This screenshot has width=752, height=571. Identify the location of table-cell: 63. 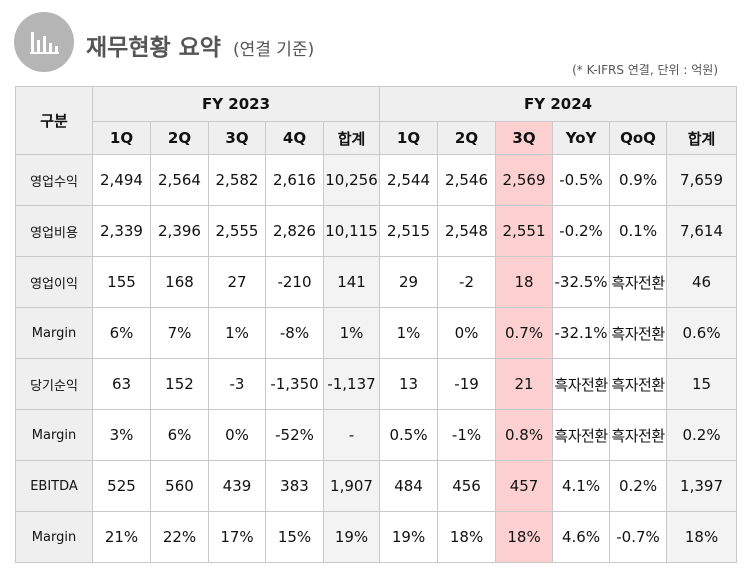
(121, 384).